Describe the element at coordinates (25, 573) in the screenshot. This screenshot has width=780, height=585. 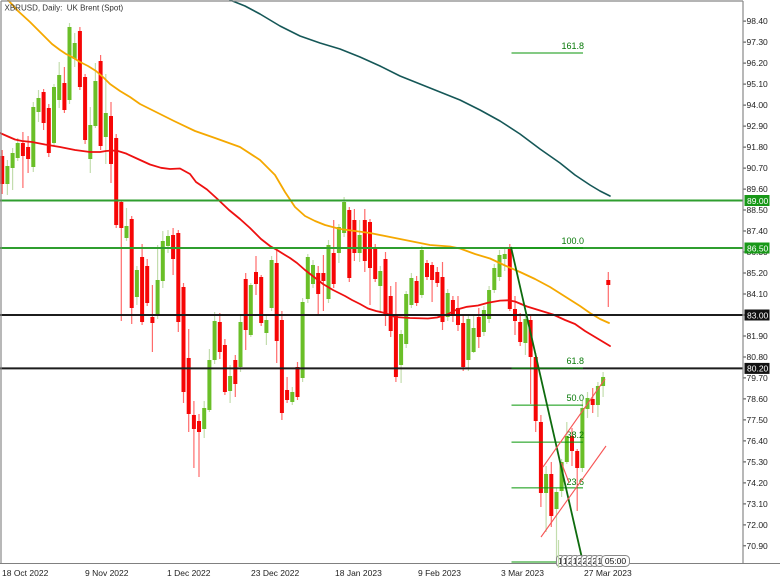
I see `svg-text: 18 Oct 2022` at that location.